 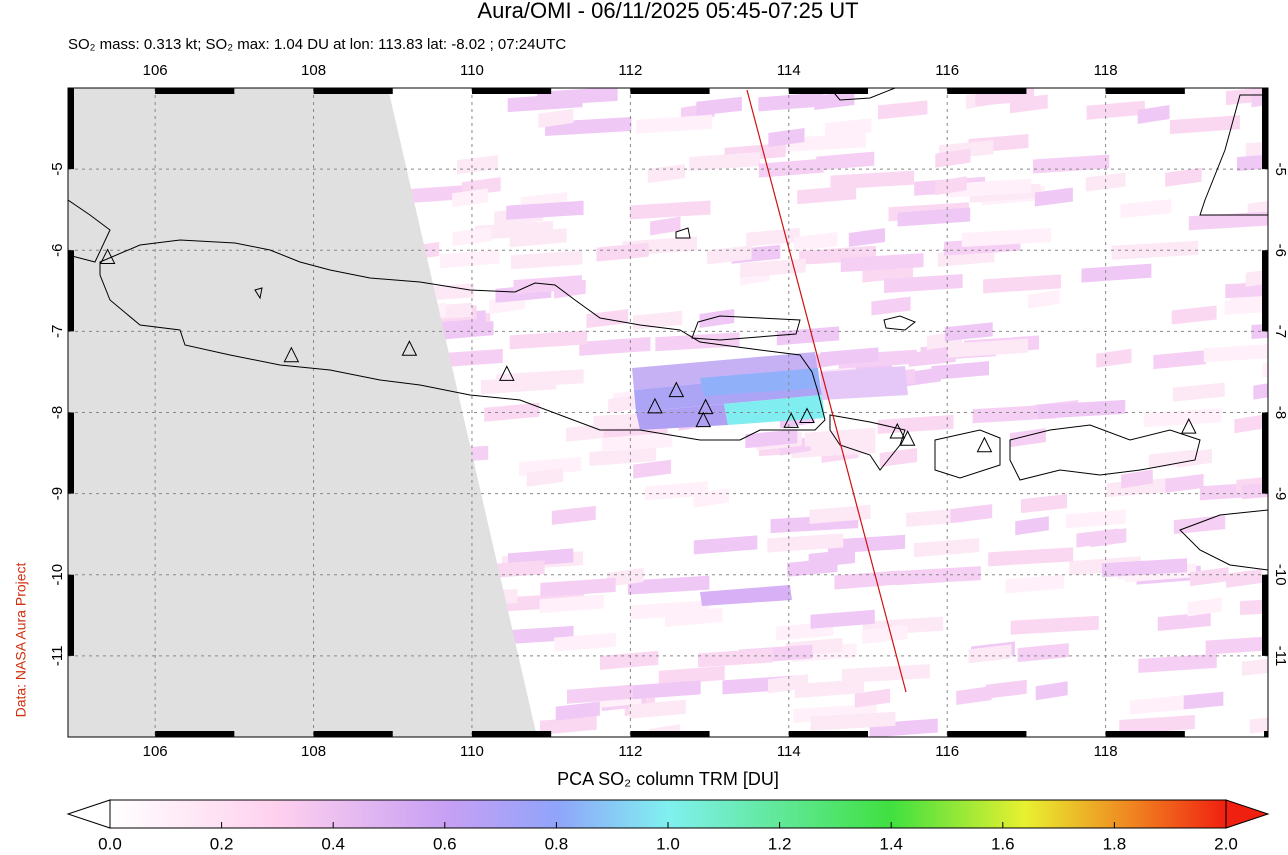 I want to click on colorbar-tick-label: 1.2, so click(x=780, y=843).